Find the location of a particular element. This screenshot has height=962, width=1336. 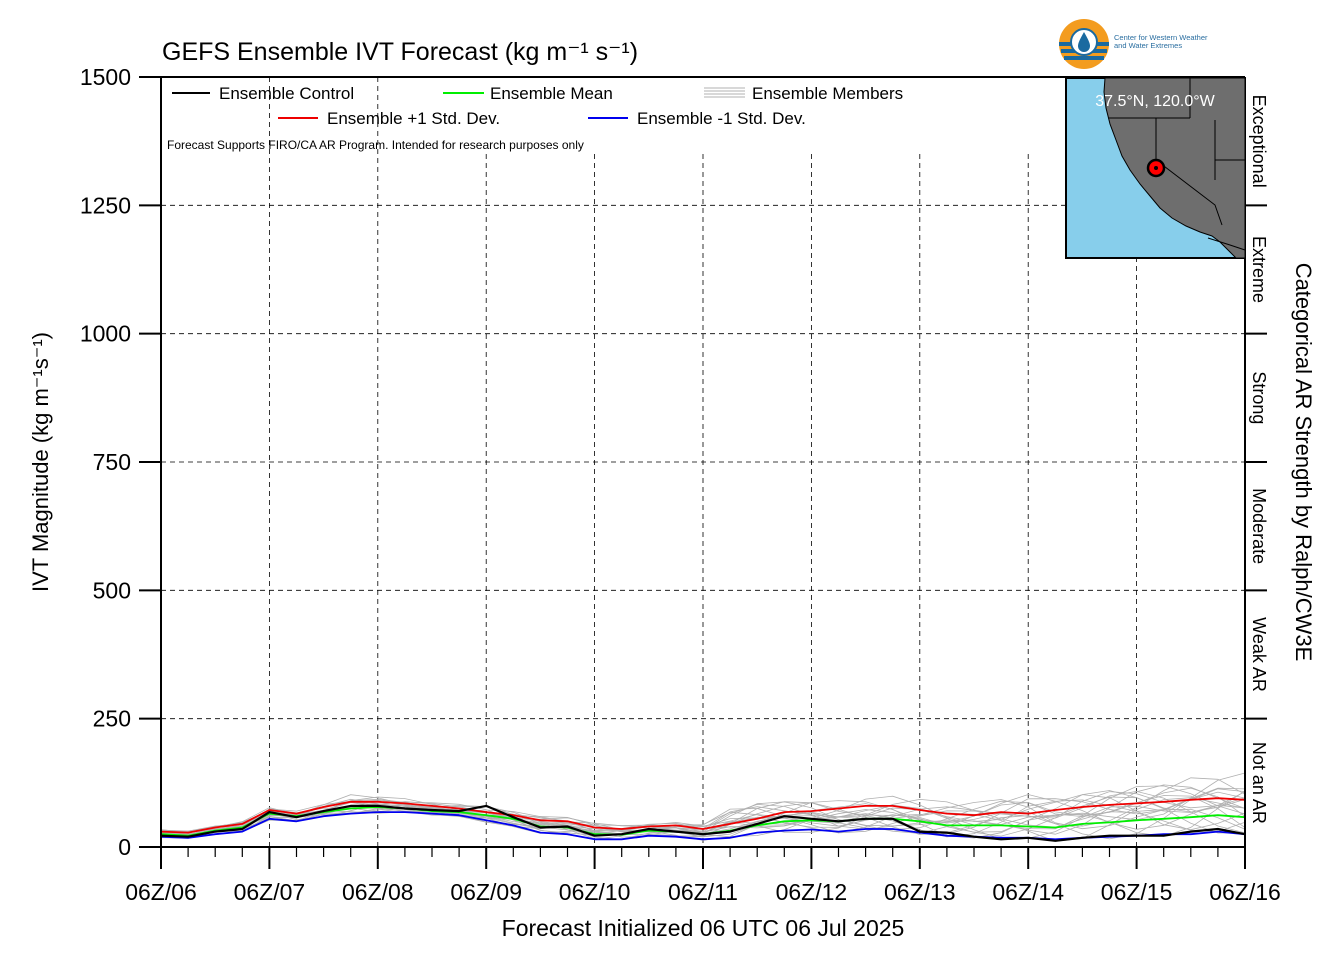

x-tick-label: 06Z/11 is located at coordinates (703, 892).